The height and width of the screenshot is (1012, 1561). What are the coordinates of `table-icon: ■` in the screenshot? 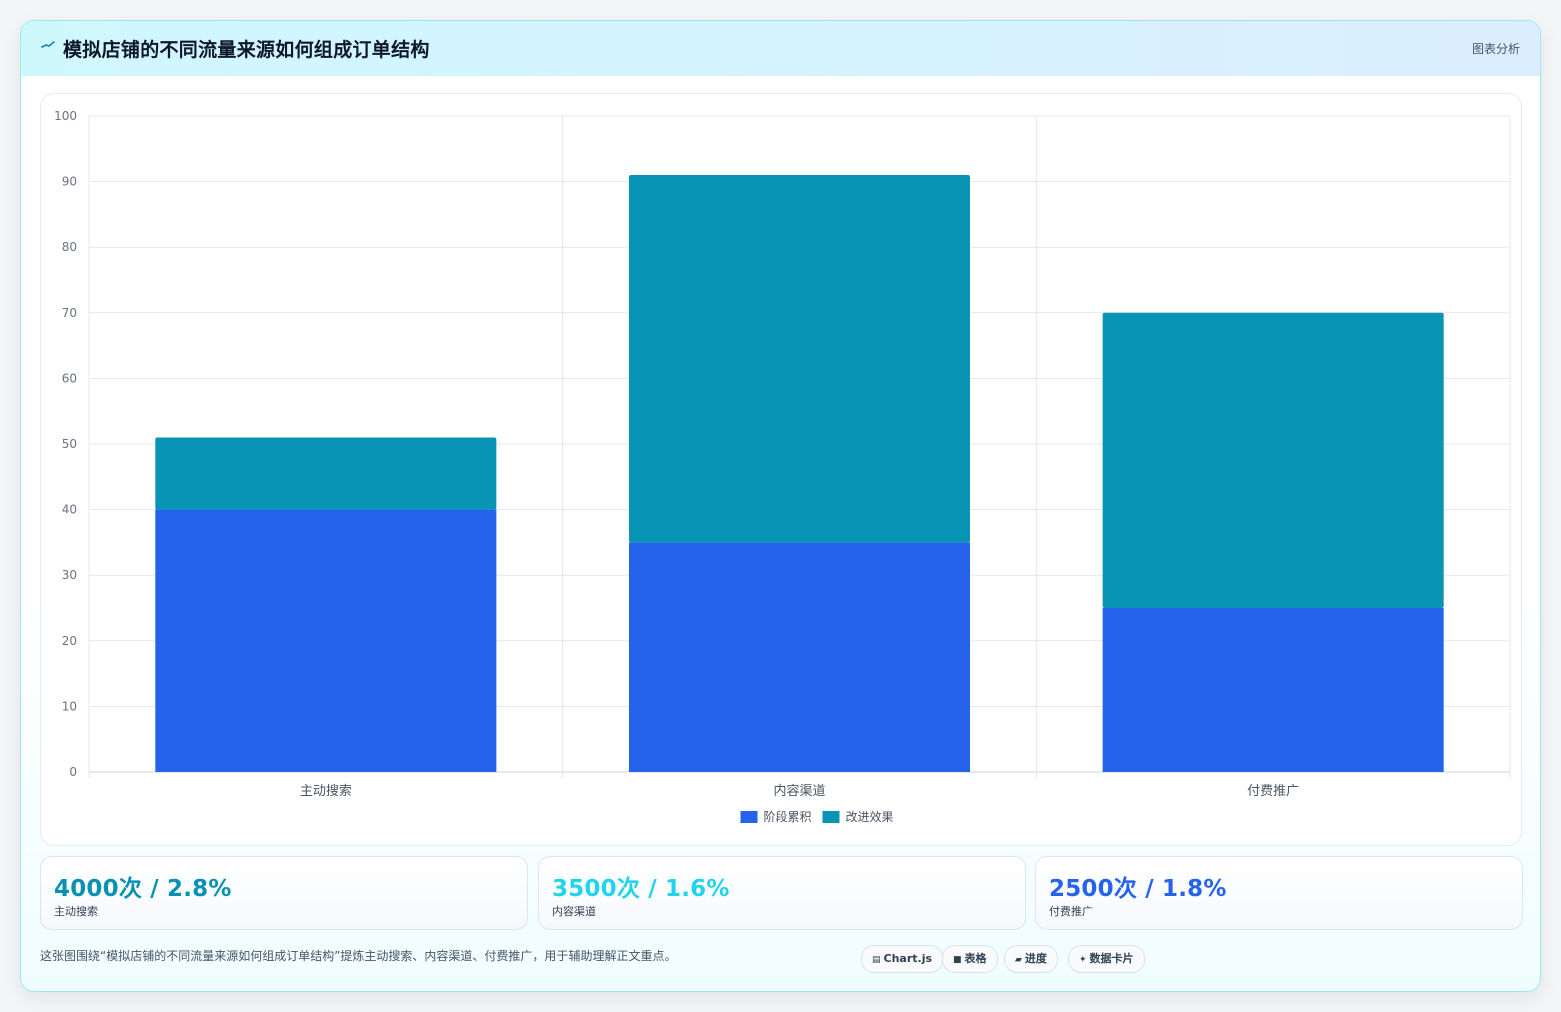 It's located at (957, 960).